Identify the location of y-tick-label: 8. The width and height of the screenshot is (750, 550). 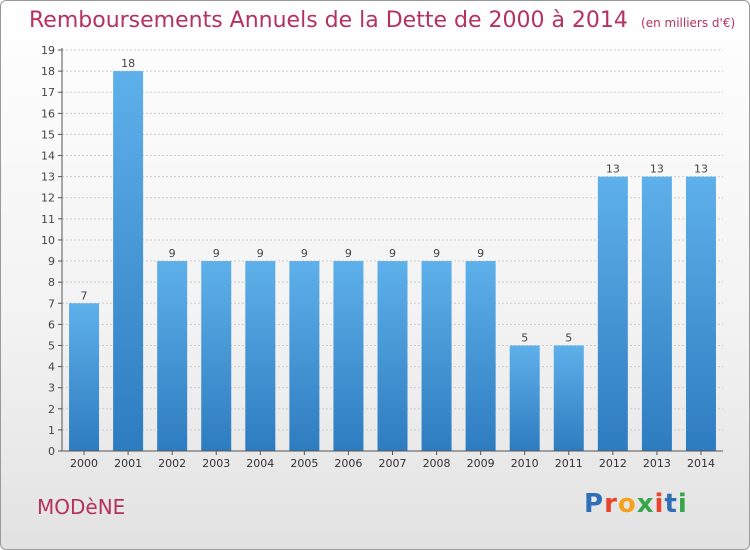
(51, 282).